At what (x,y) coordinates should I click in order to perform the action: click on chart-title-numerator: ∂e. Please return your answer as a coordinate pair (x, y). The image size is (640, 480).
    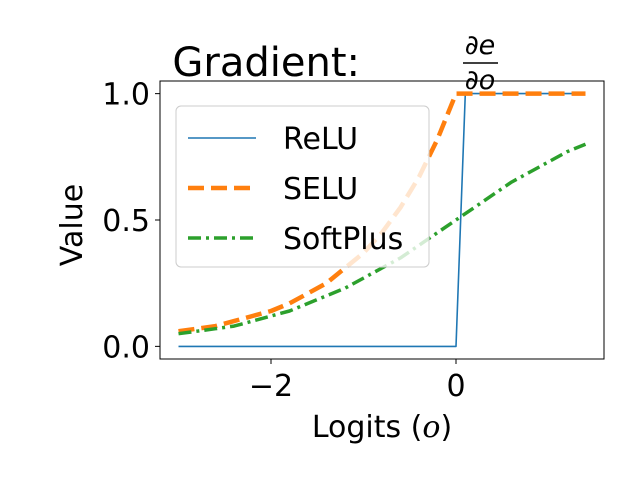
    Looking at the image, I should click on (480, 45).